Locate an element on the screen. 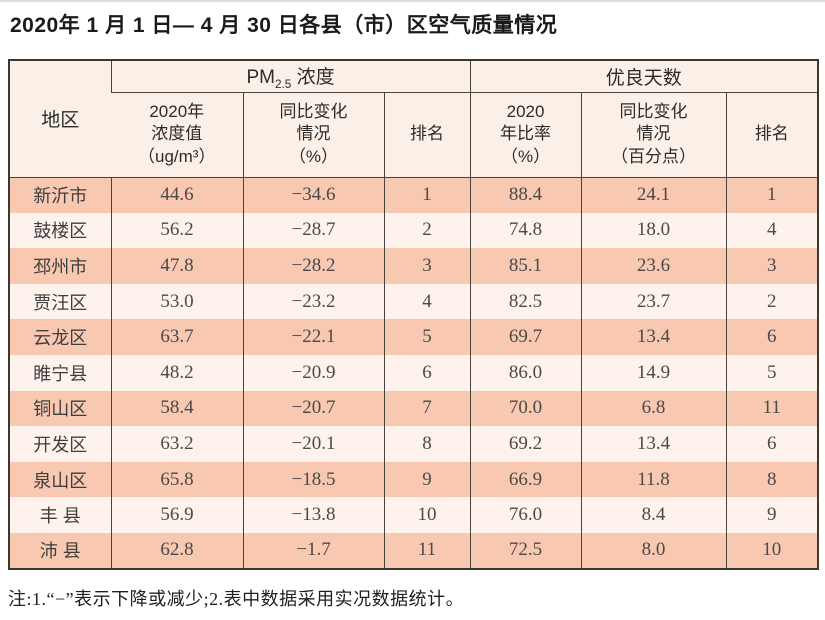 The height and width of the screenshot is (620, 825). pm-rank-cell: 8 is located at coordinates (427, 444).